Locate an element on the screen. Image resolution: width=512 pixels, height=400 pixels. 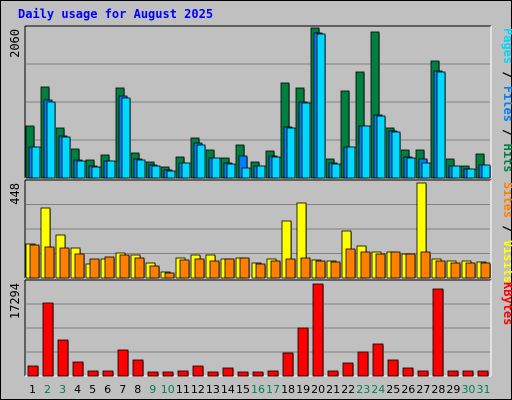
x-tick-label-day-23: 23 is located at coordinates (363, 389).